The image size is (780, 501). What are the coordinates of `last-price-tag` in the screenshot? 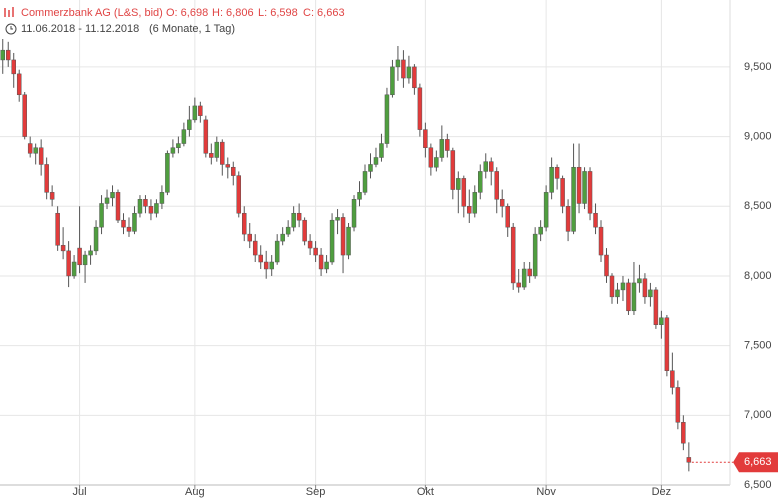 It's located at (755, 462).